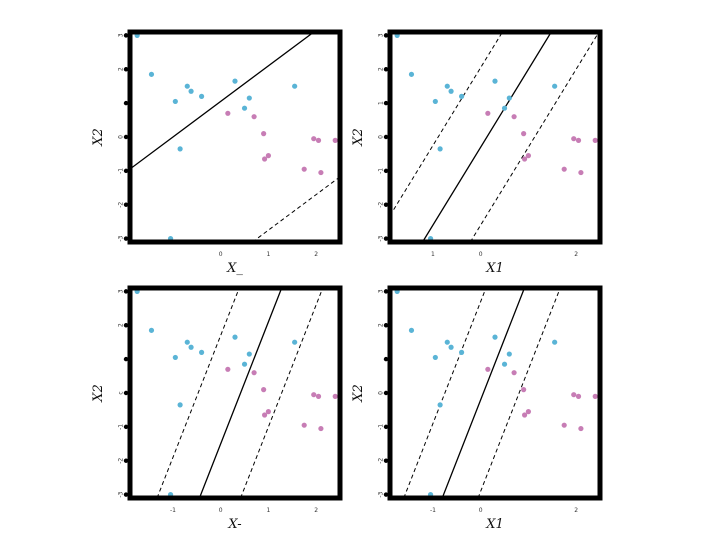  I want to click on y-tick-label: 0, so click(121, 137).